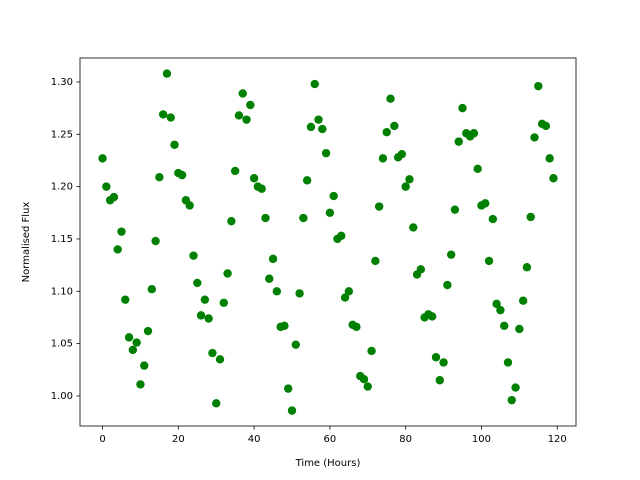 The width and height of the screenshot is (640, 480). I want to click on x-tick-label: 80, so click(405, 439).